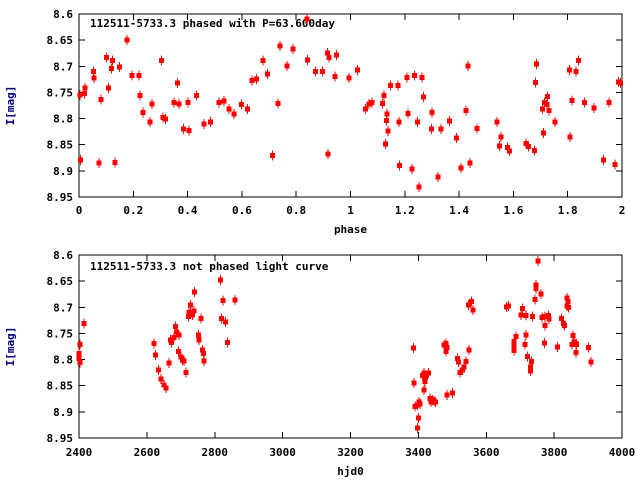 The height and width of the screenshot is (480, 640). What do you see at coordinates (63, 360) in the screenshot?
I see `y-tick-label: 8.8` at bounding box center [63, 360].